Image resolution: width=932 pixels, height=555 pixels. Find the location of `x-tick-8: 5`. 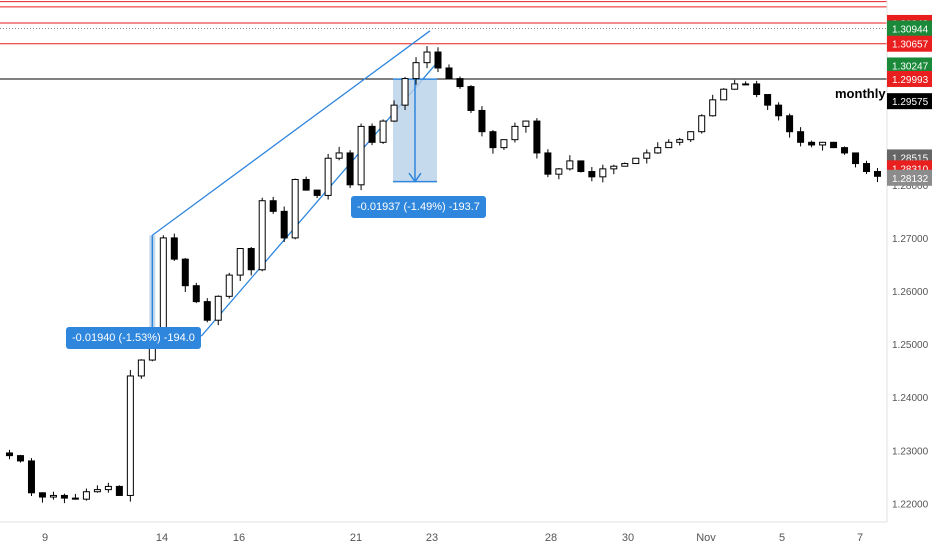

x-tick-8: 5 is located at coordinates (782, 538).